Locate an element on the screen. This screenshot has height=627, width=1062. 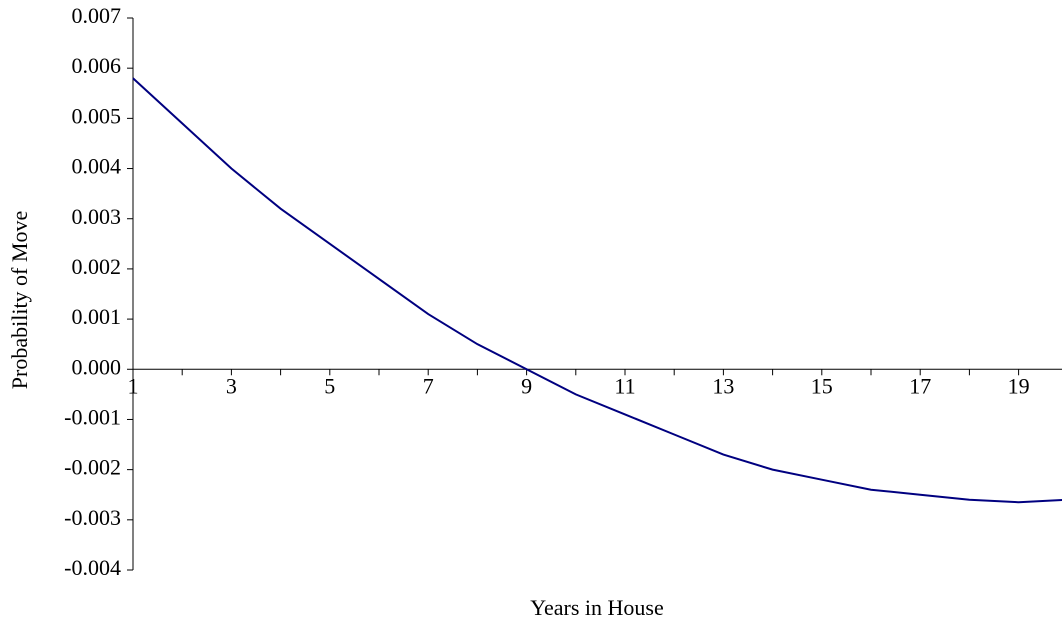
x-tick-label: 9 is located at coordinates (526, 385).